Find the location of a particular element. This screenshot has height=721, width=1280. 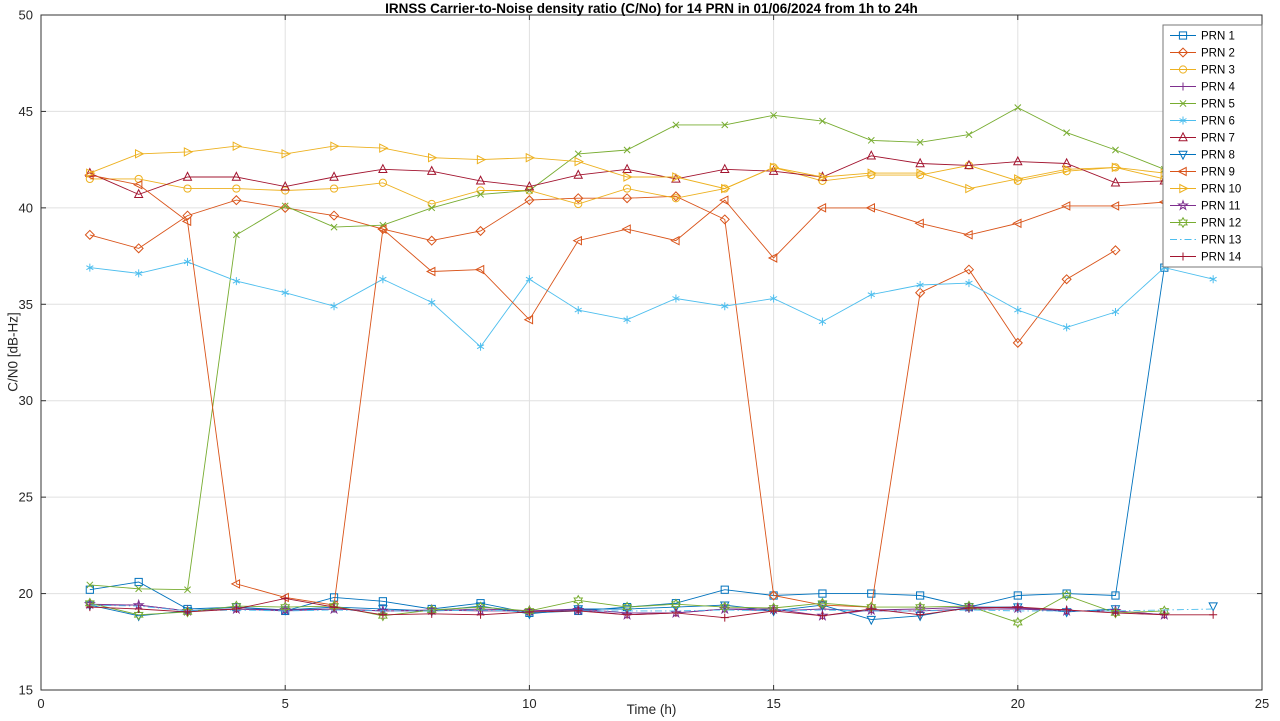

legend-label: PRN 14 is located at coordinates (1221, 258).